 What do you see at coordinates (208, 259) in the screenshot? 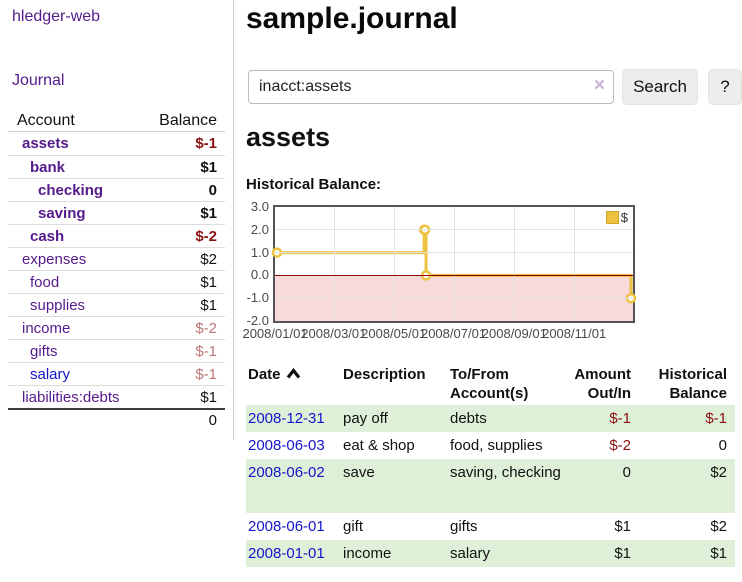
I see `account-balance: $2` at bounding box center [208, 259].